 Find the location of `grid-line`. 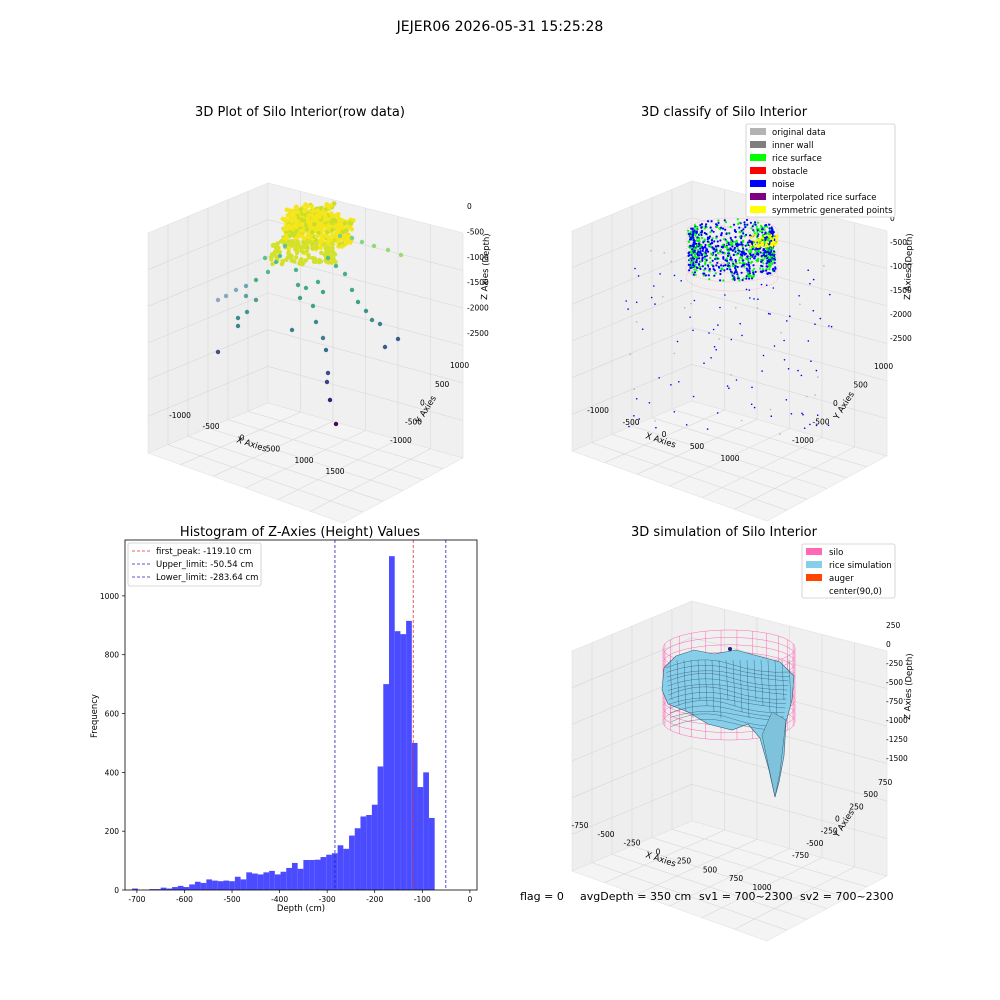

grid-line is located at coordinates (794, 898).